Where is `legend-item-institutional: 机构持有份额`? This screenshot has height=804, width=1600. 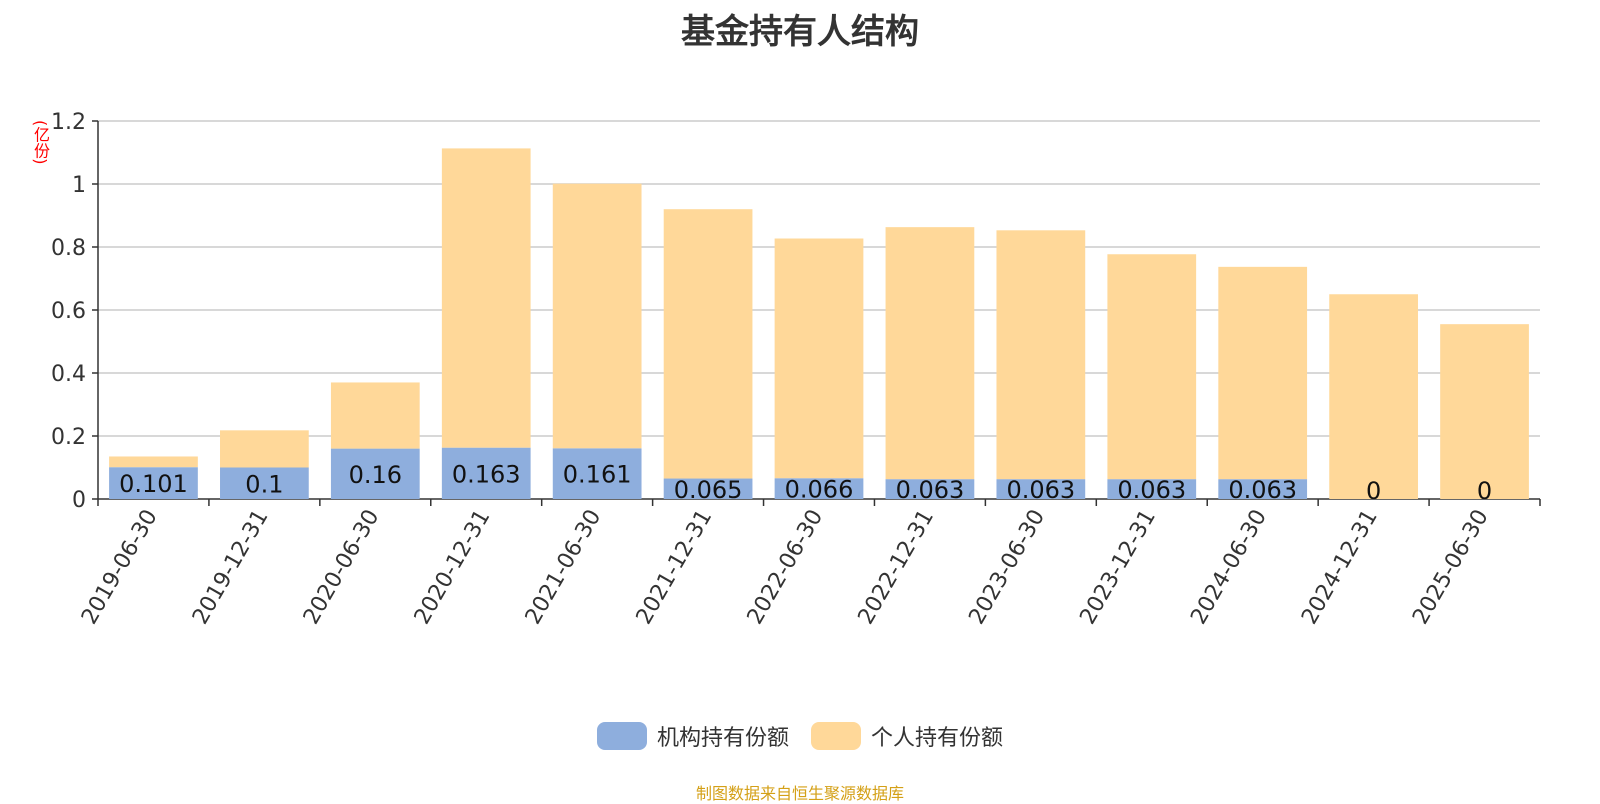
legend-item-institutional: 机构持有份额 is located at coordinates (692, 736).